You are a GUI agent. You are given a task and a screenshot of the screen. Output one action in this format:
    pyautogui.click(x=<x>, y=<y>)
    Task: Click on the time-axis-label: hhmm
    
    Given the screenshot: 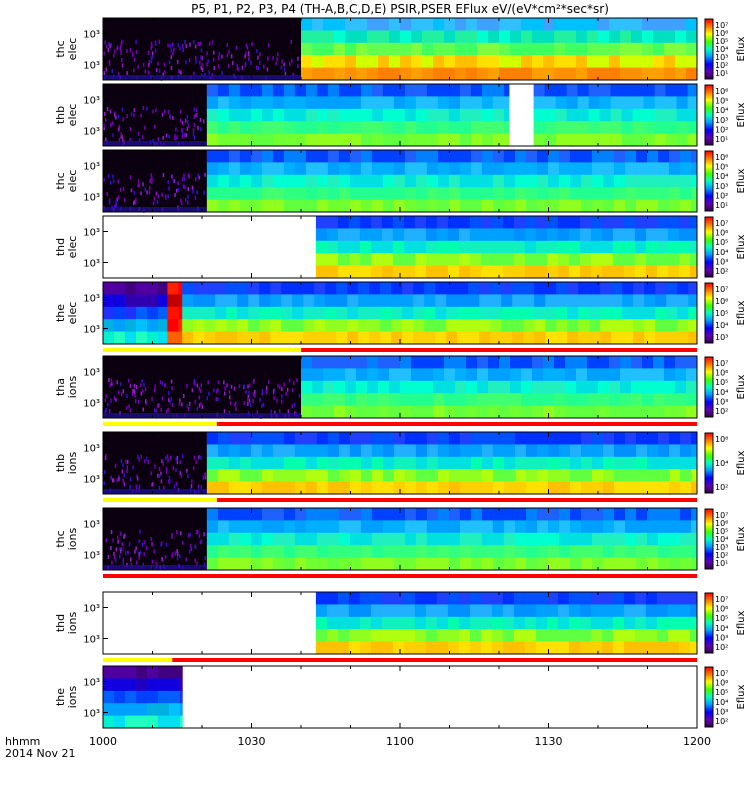 What is the action you would take?
    pyautogui.click(x=22, y=741)
    